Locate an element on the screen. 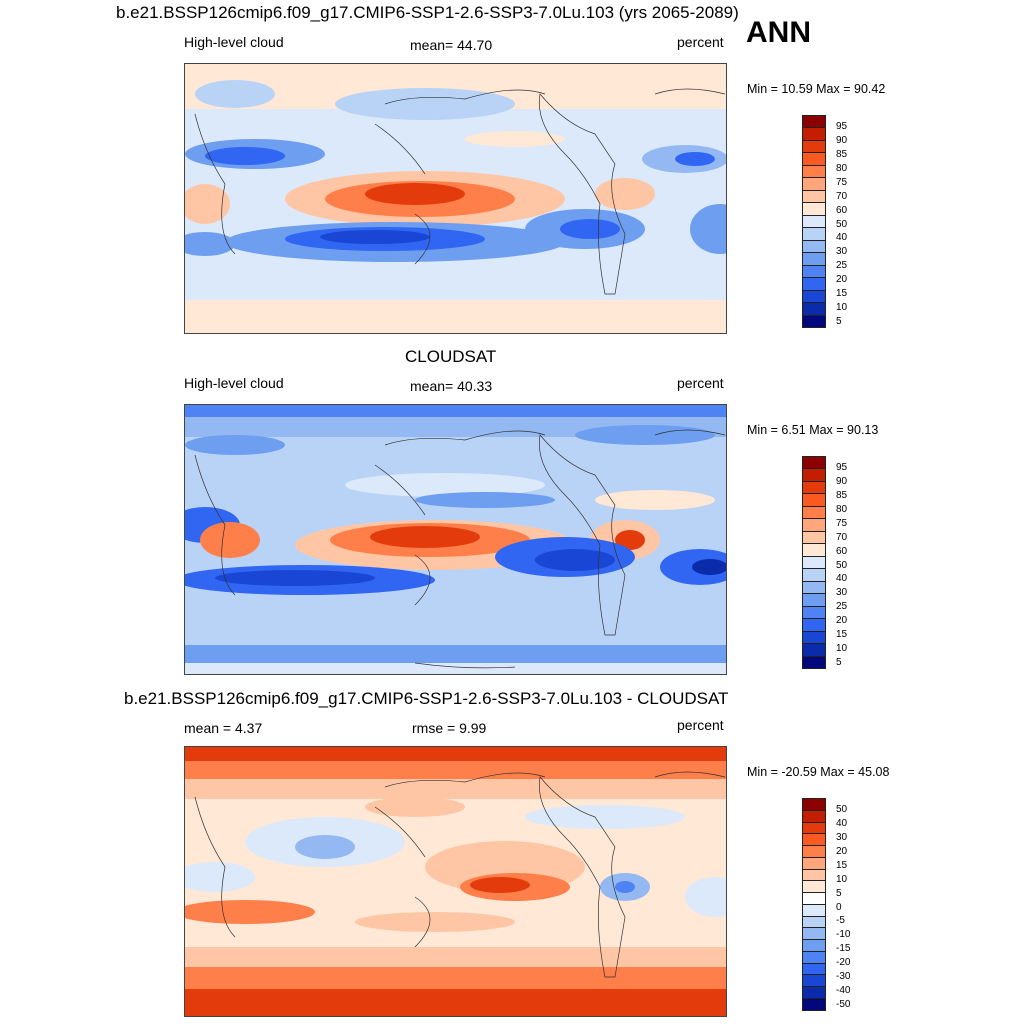  panel-model-map is located at coordinates (455, 198).